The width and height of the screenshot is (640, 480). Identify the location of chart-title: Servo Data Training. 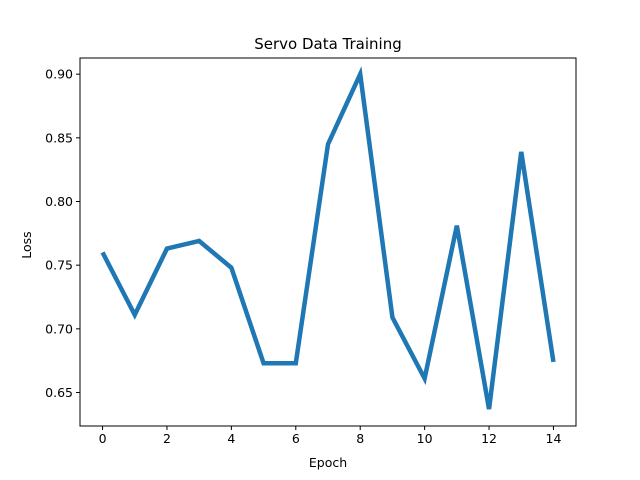
(328, 44).